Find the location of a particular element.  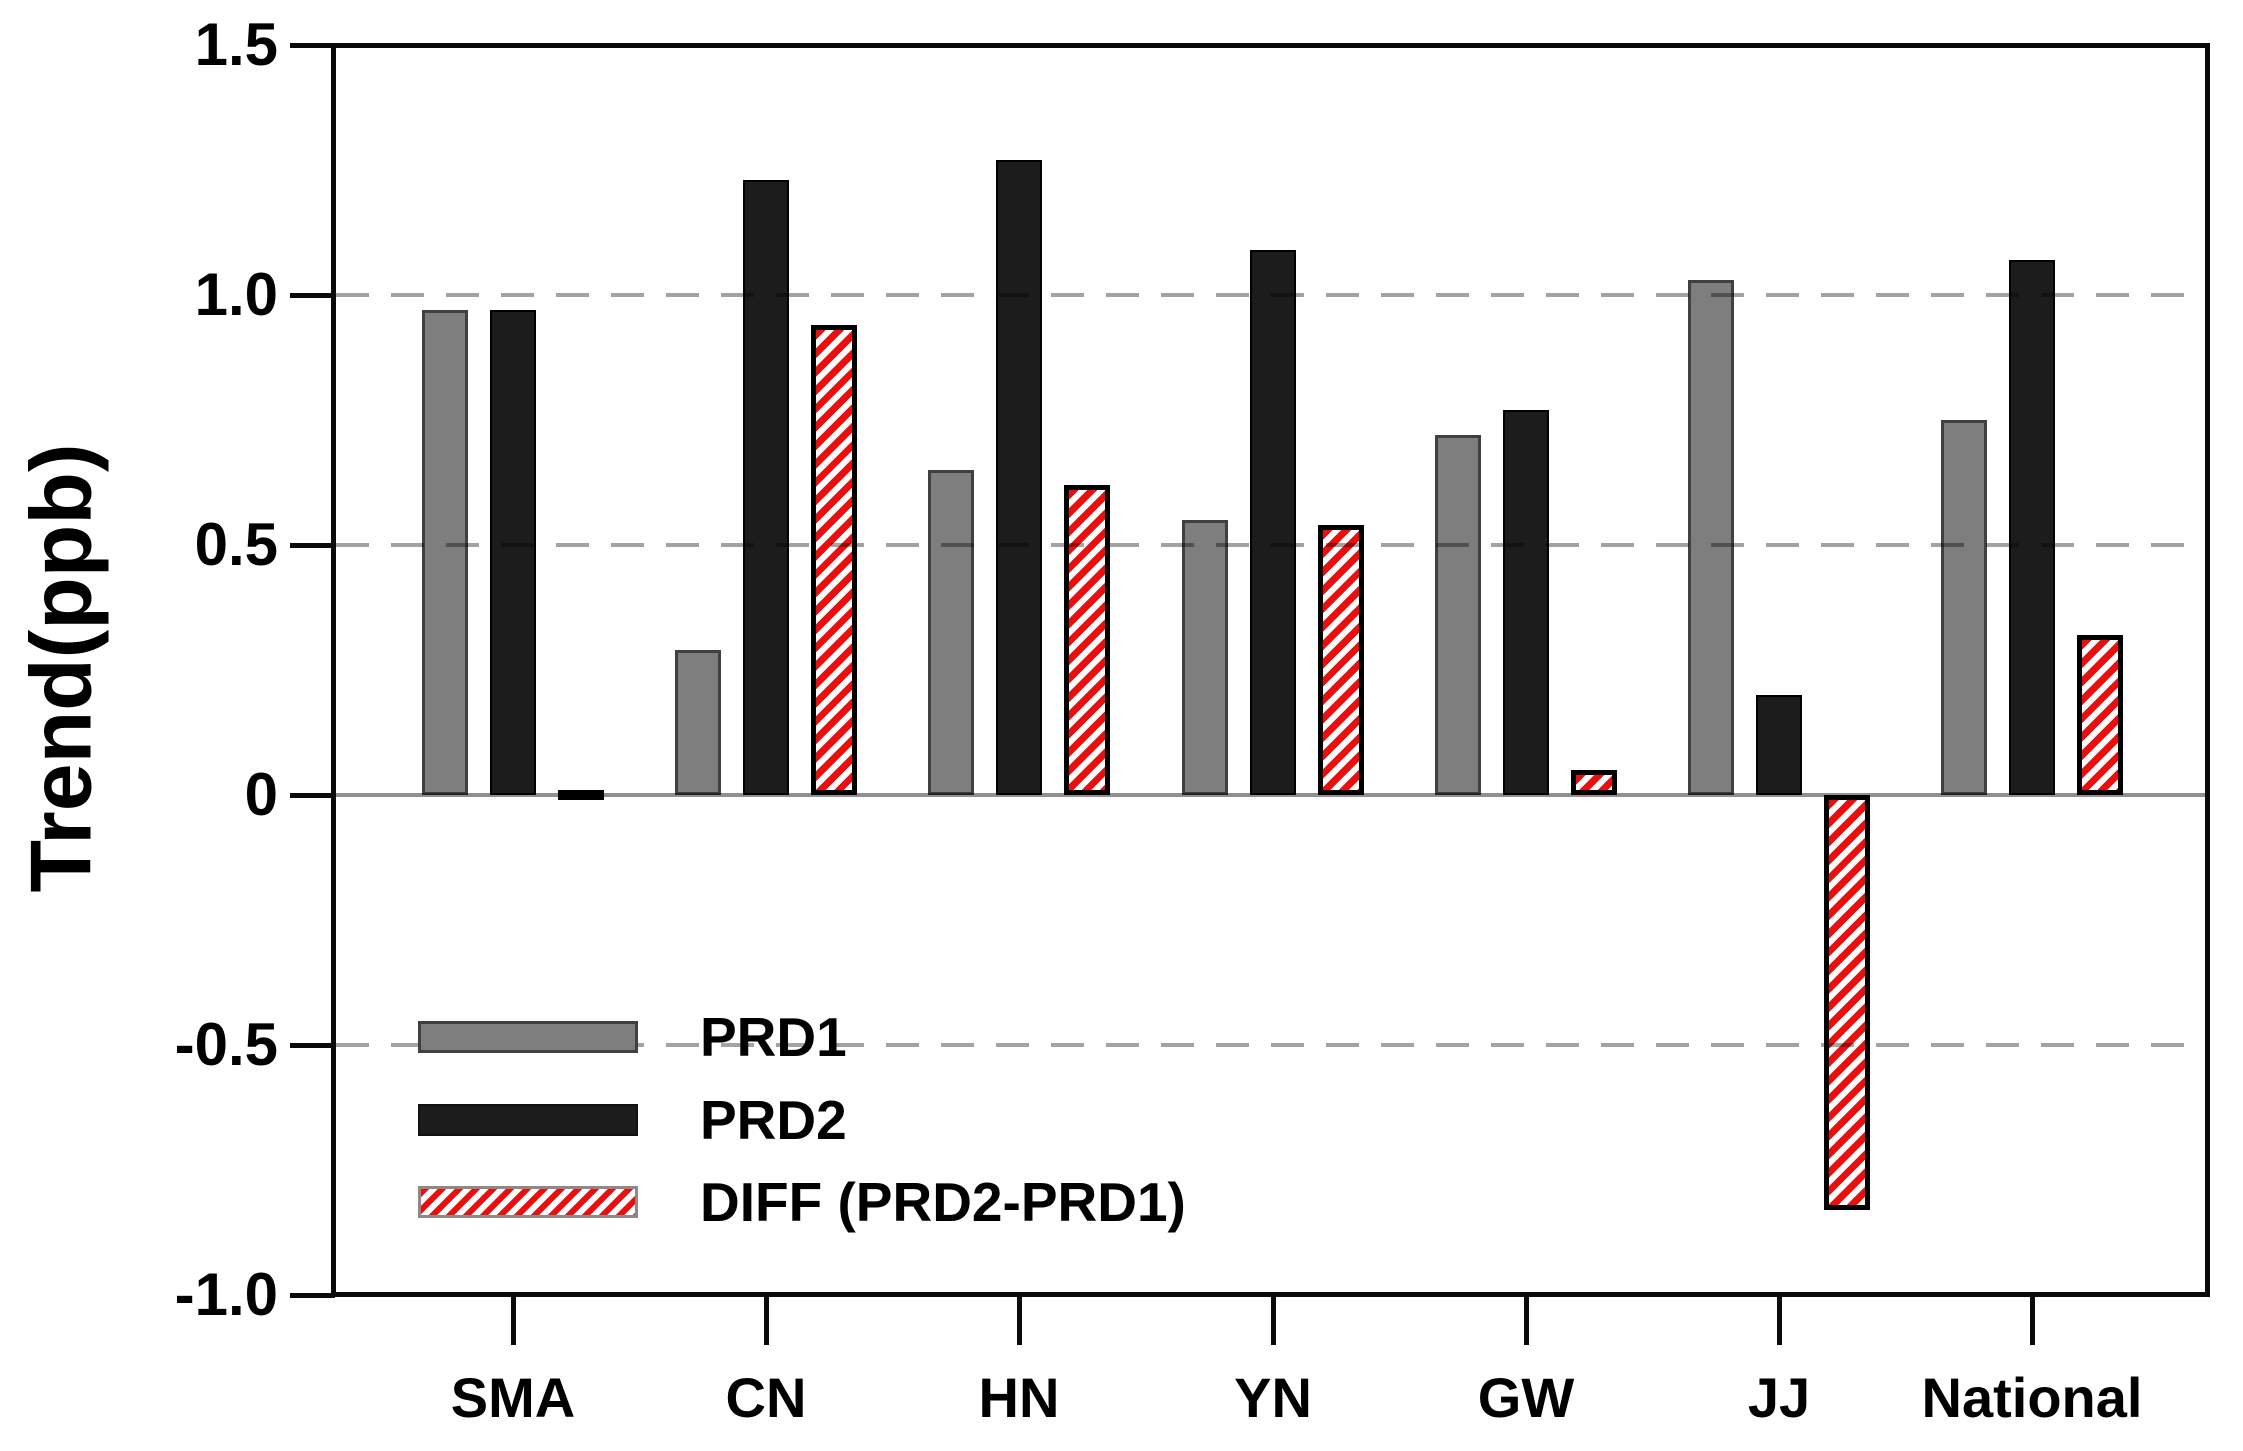

bar-diff-JJ is located at coordinates (1847, 1002).